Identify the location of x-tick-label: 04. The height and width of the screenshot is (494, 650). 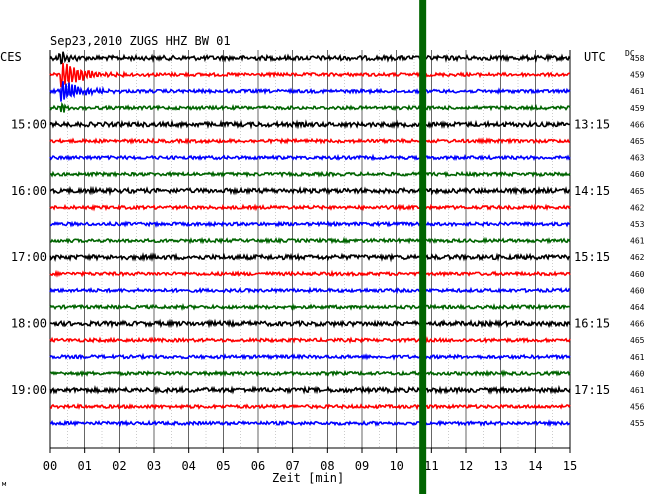
(188, 466).